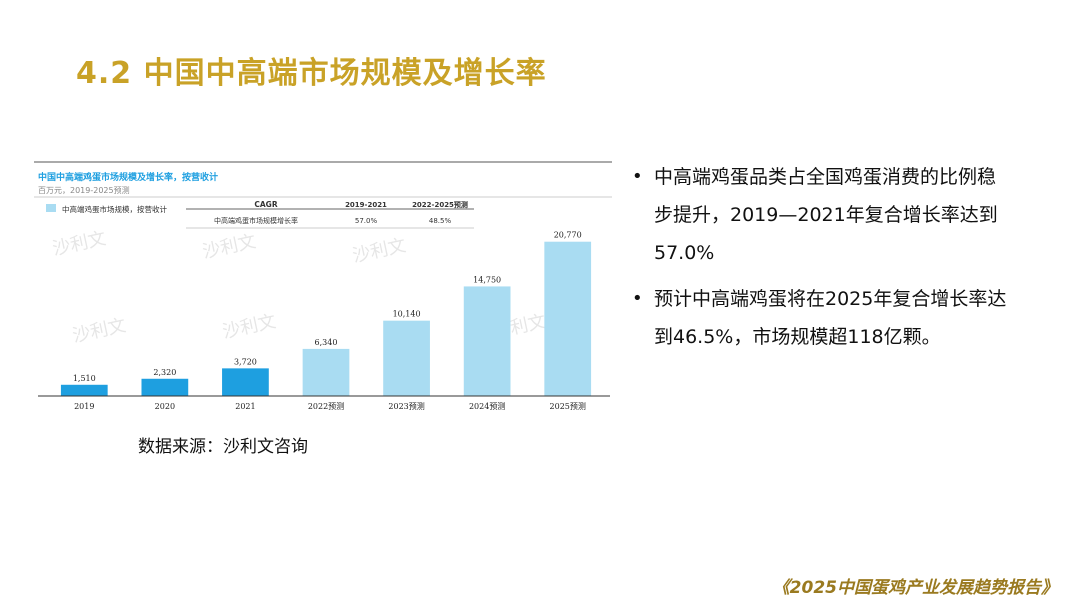 The width and height of the screenshot is (1080, 608). What do you see at coordinates (366, 221) in the screenshot?
I see `cagr-val1: 57.0%` at bounding box center [366, 221].